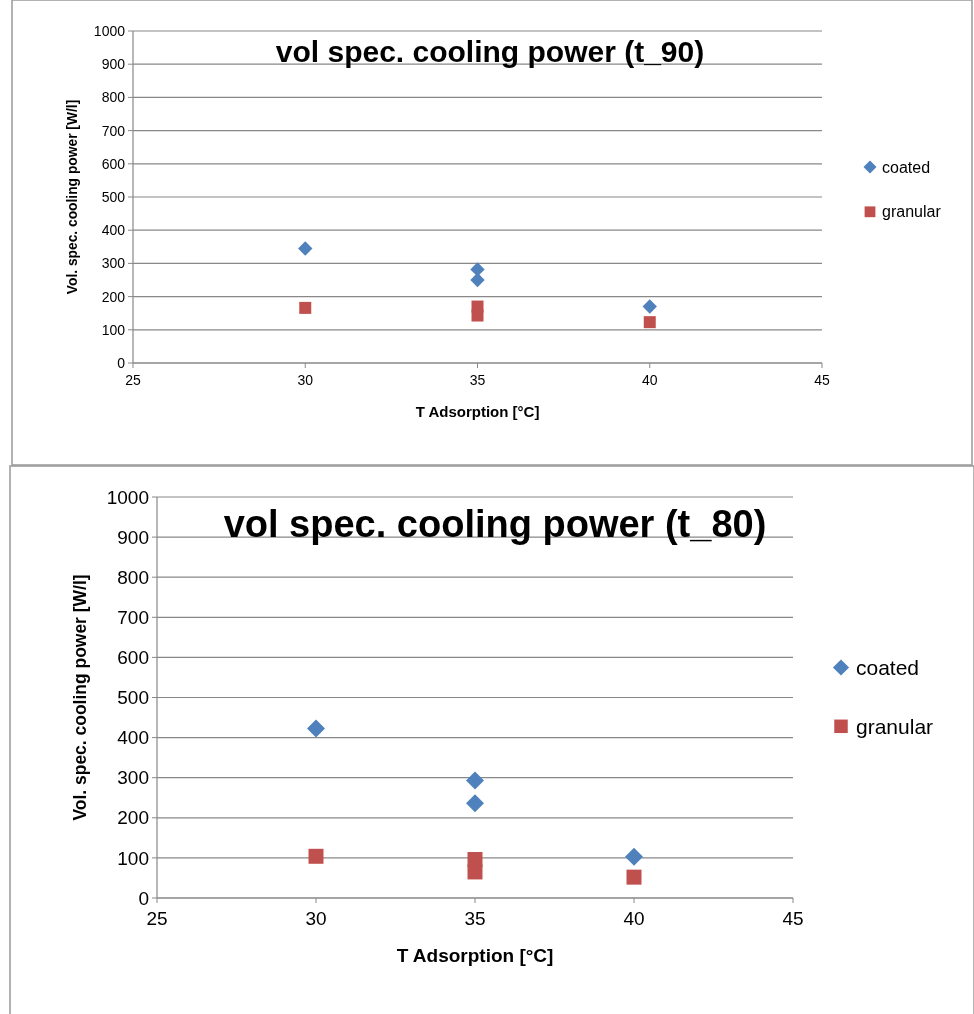 The height and width of the screenshot is (1014, 974). What do you see at coordinates (490, 51) in the screenshot?
I see `chart-title: vol spec. cooling power (t_90)` at bounding box center [490, 51].